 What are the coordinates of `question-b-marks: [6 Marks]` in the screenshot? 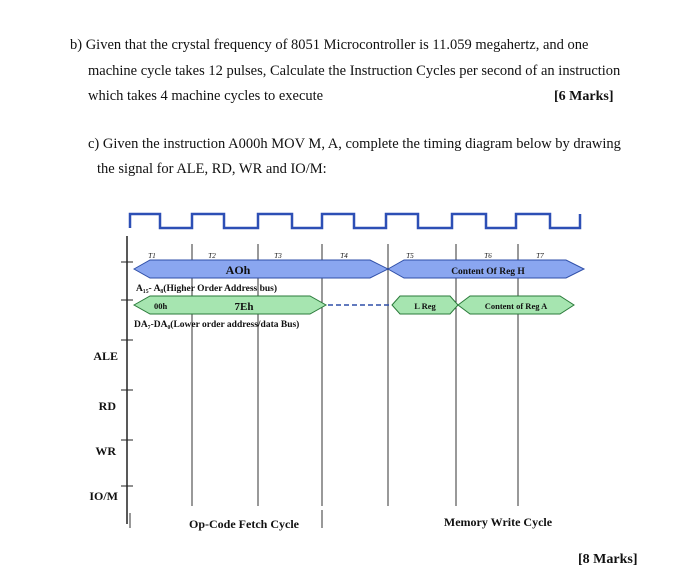 It's located at (584, 96).